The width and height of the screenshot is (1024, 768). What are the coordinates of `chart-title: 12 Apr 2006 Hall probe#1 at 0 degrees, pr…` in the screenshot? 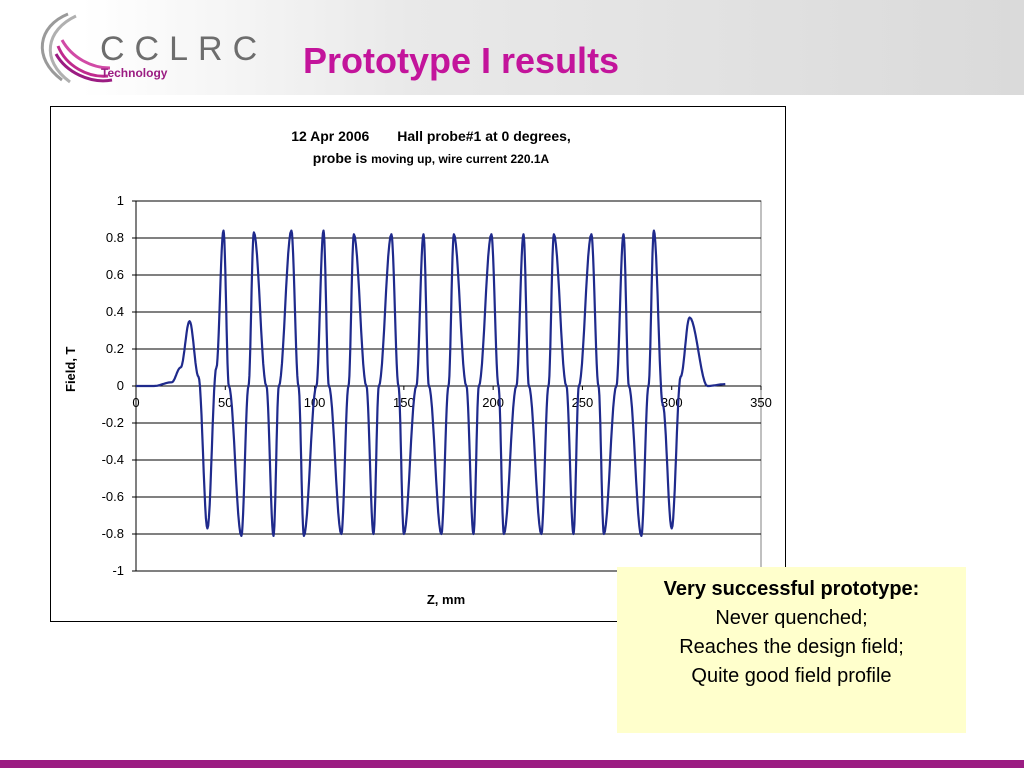 It's located at (431, 147).